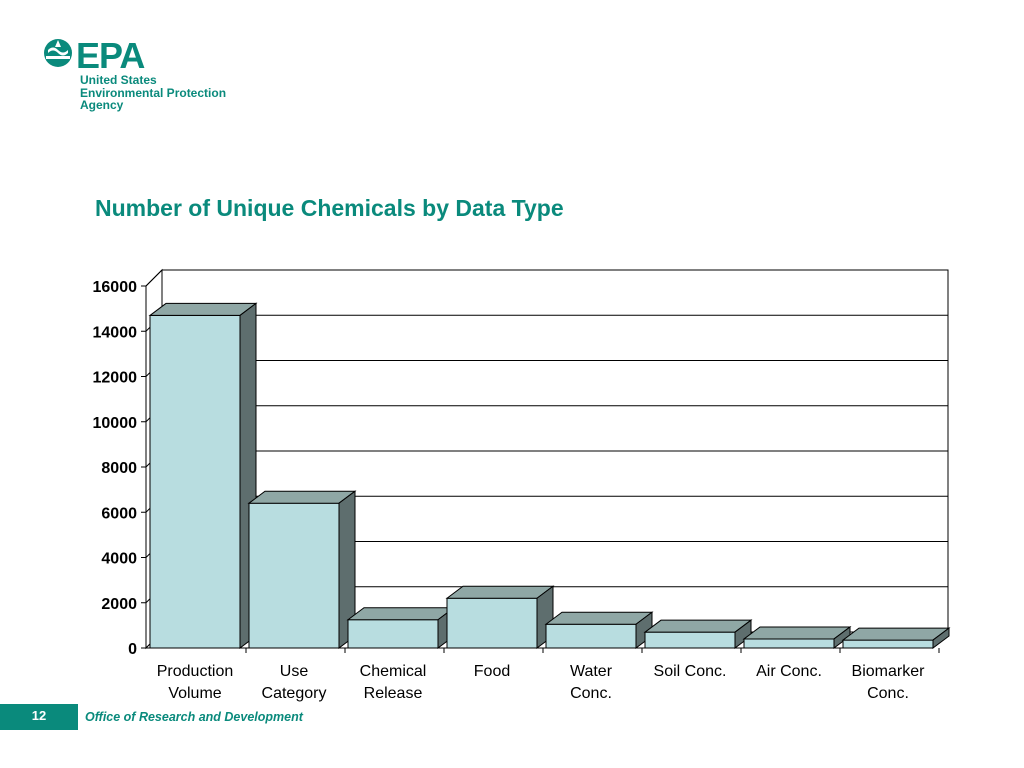 The image size is (1024, 768). What do you see at coordinates (492, 671) in the screenshot?
I see `x-tick-label: Food` at bounding box center [492, 671].